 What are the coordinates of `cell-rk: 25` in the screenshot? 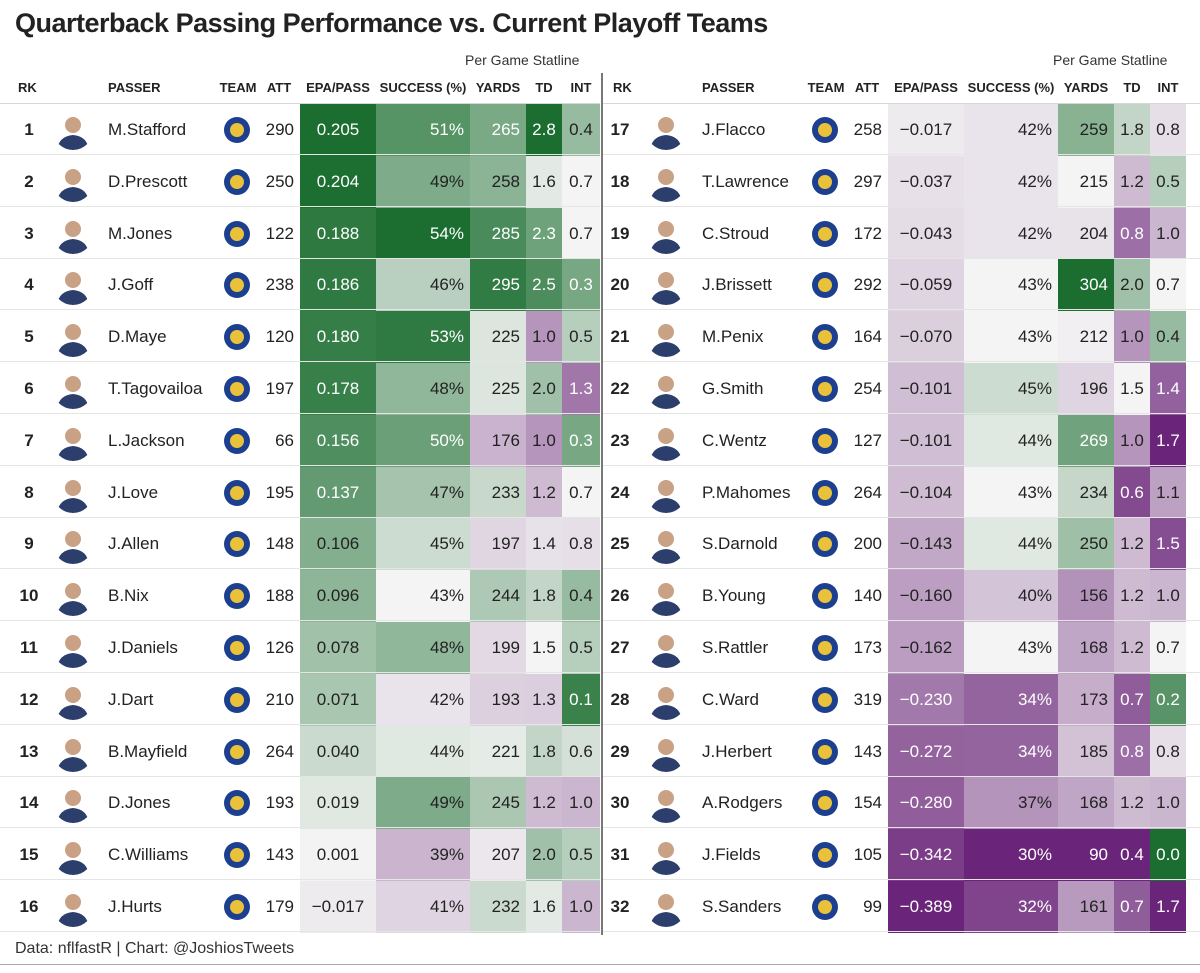 It's located at (620, 544).